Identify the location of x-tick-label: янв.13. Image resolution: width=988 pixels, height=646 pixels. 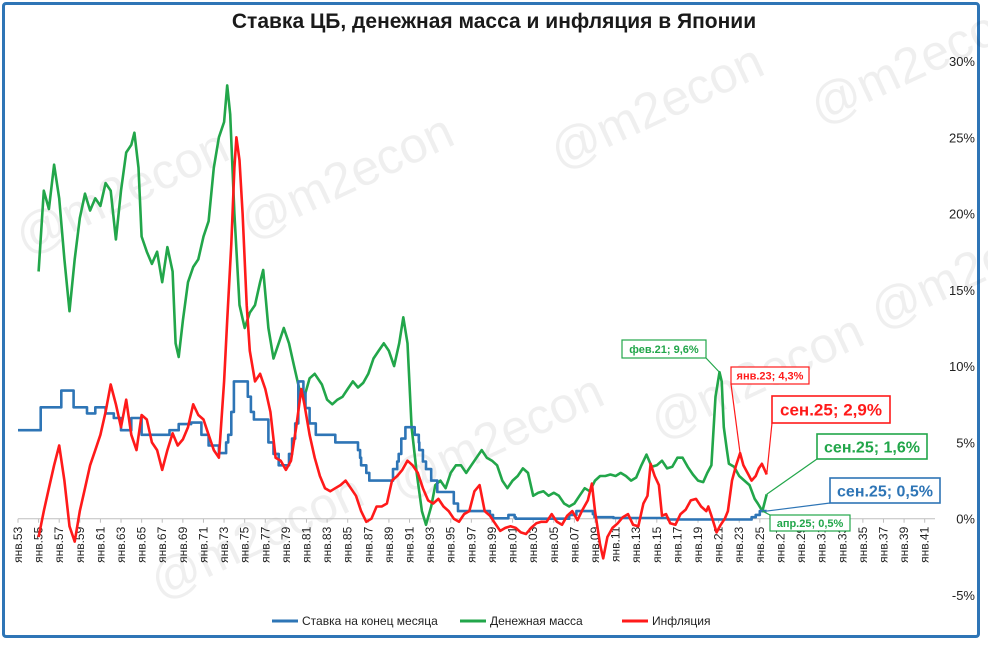
(636, 544).